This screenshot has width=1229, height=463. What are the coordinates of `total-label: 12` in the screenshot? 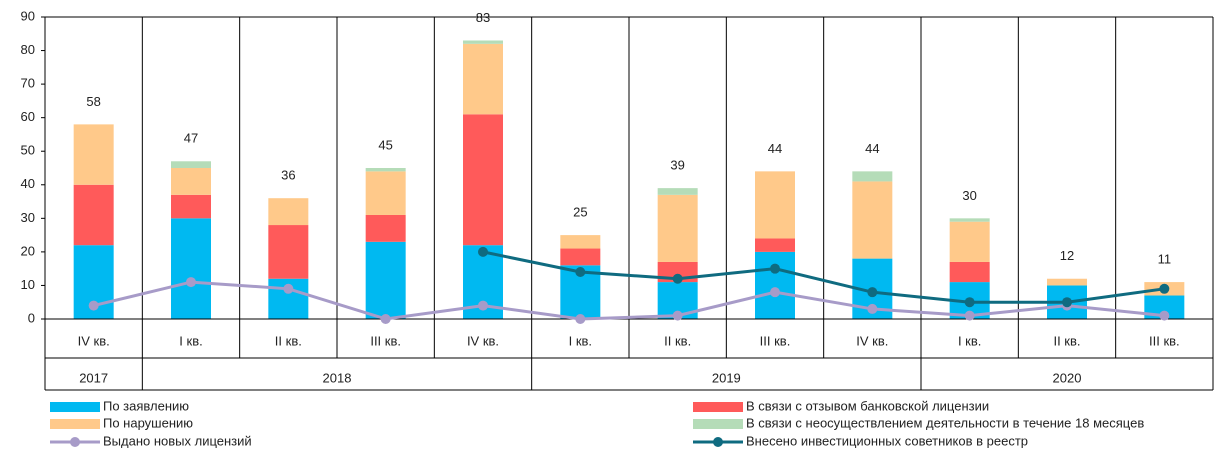 It's located at (1067, 255).